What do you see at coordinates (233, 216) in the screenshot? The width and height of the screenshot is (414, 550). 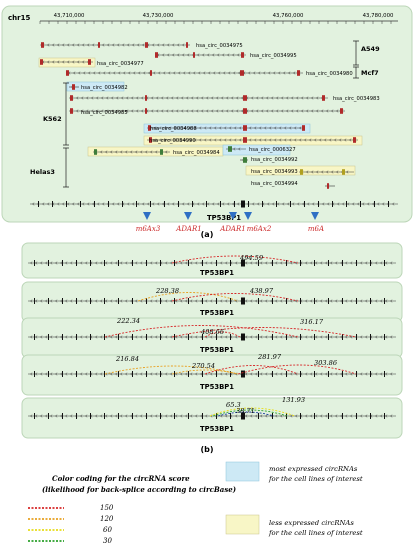 I see `site-marker-adar1` at bounding box center [233, 216].